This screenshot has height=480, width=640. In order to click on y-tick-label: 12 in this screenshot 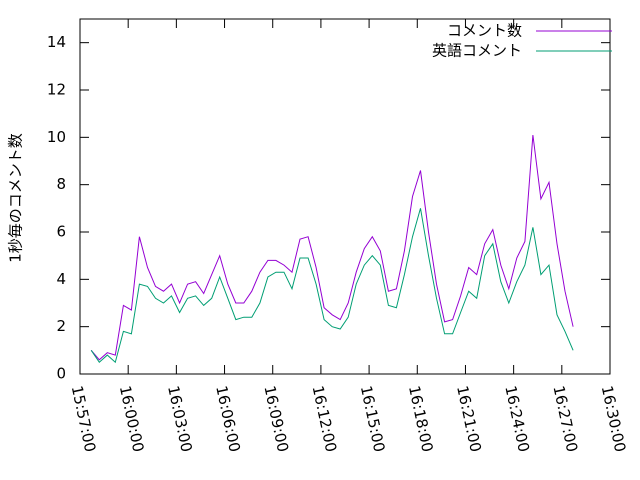, I will do `click(56, 90)`.